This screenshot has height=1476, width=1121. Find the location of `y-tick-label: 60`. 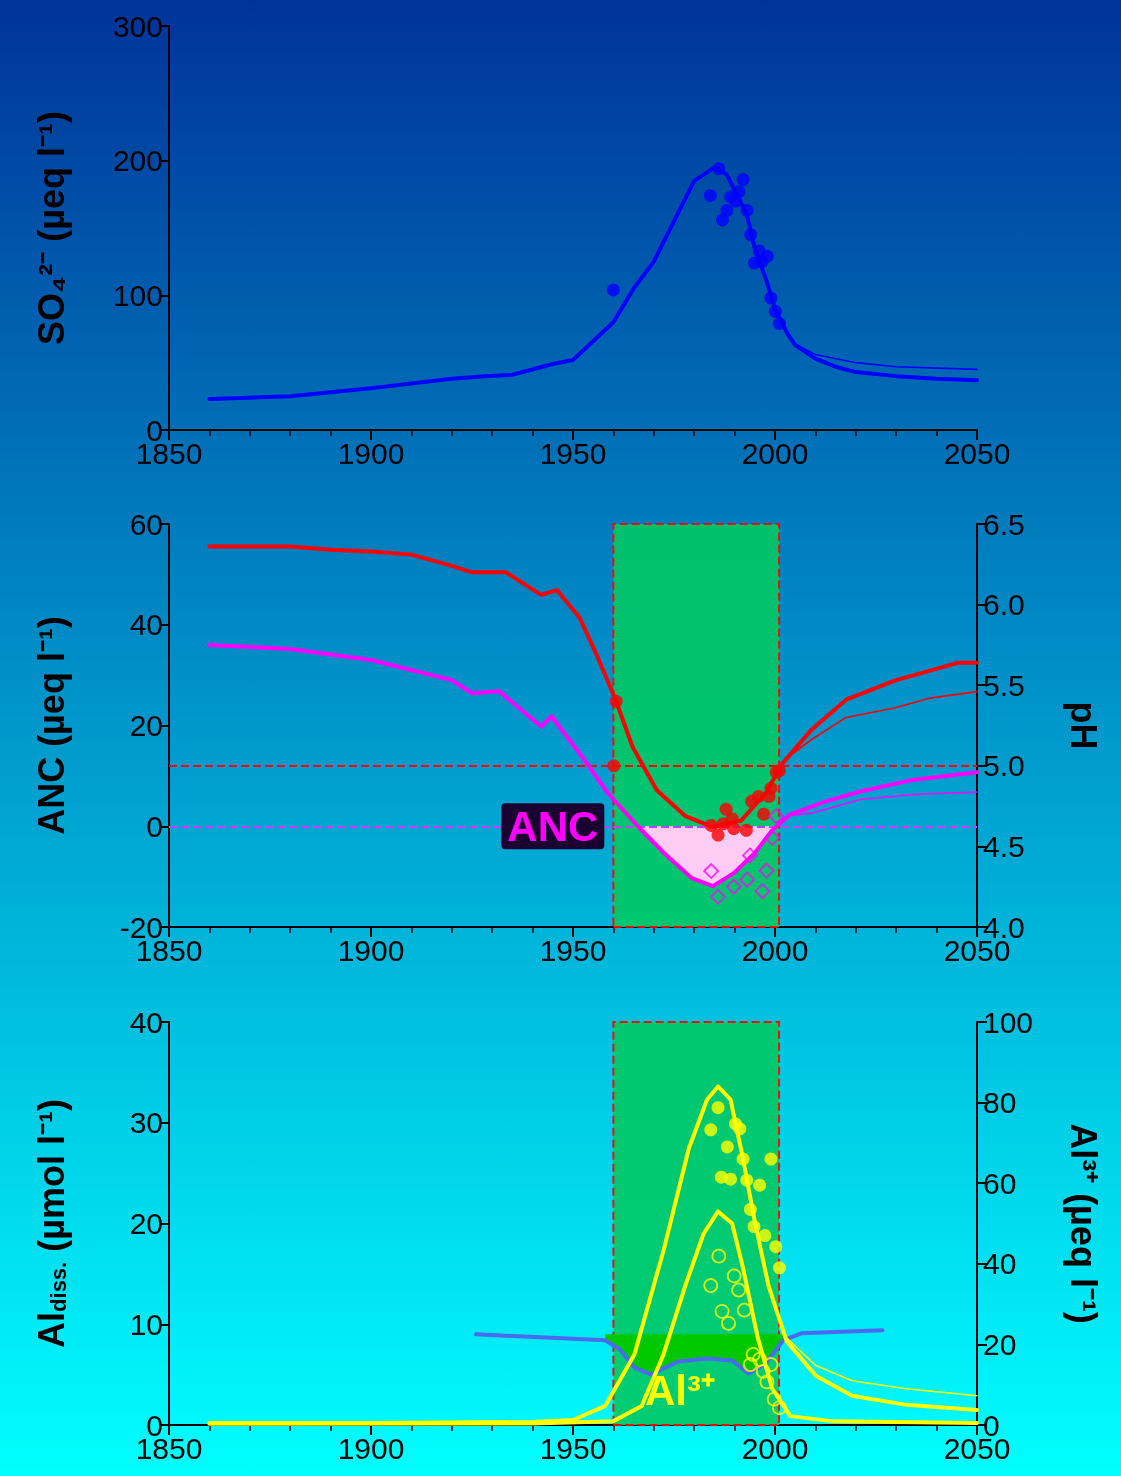

y-tick-label: 60 is located at coordinates (146, 524).